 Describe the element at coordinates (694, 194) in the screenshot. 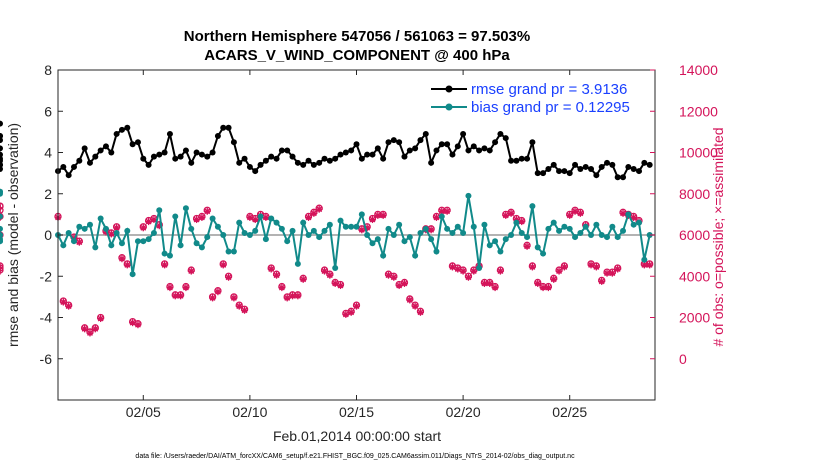

I see `y-right-tick-label: 8000` at that location.